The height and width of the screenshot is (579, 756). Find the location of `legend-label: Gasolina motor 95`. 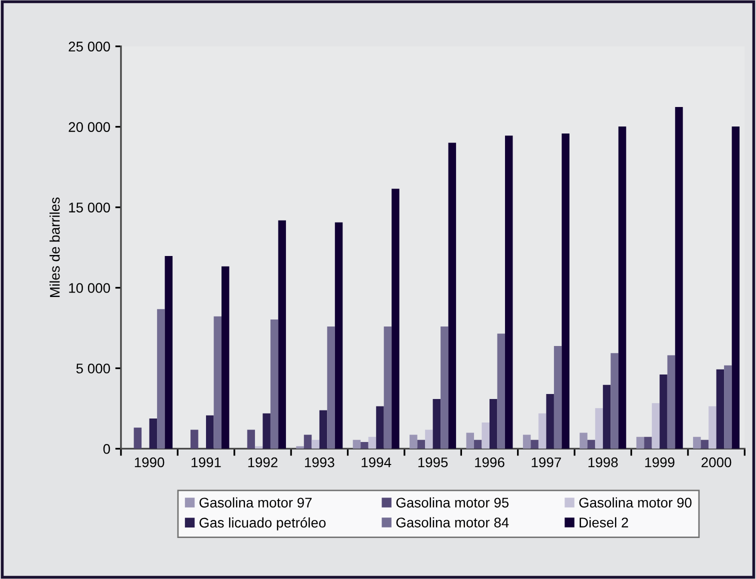

legend-label: Gasolina motor 95 is located at coordinates (452, 502).